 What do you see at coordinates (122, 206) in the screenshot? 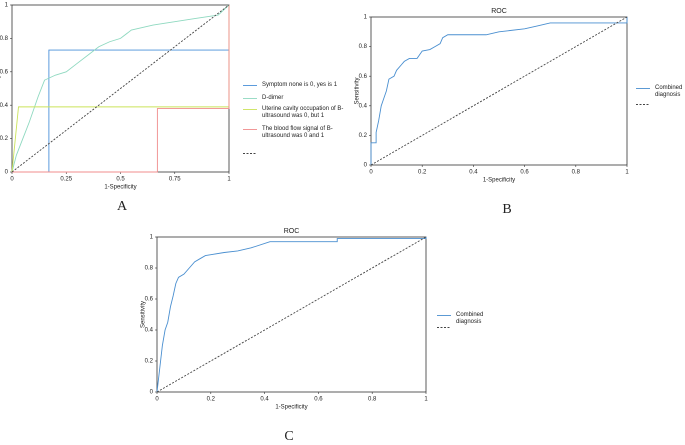
I see `panel-label: A` at bounding box center [122, 206].